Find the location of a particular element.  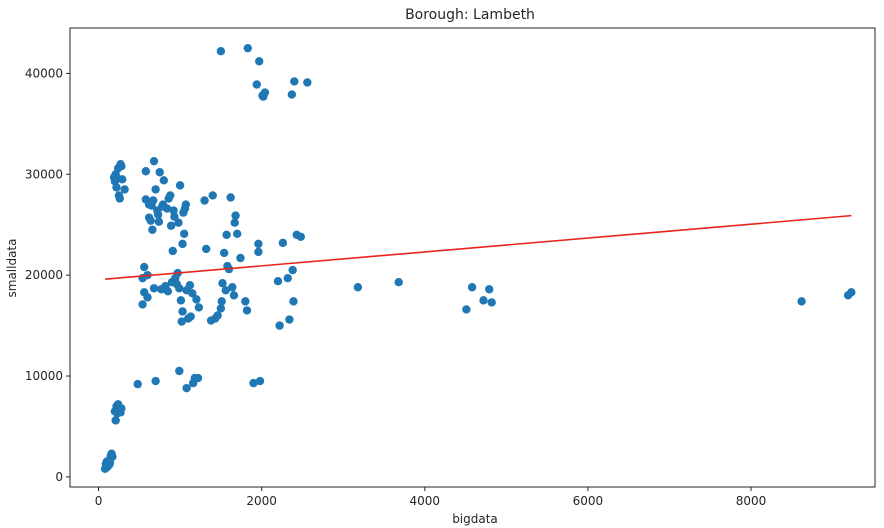

x-axis: 0 2000 4000 6000 8000 is located at coordinates (431, 497).